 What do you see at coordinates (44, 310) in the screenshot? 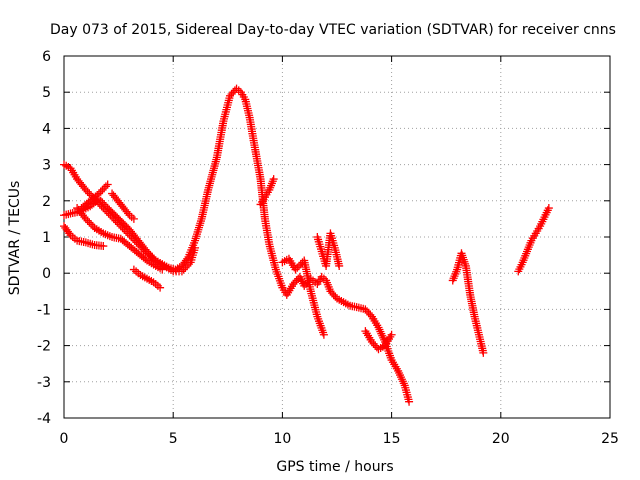
I see `y-tick-label: -1` at bounding box center [44, 310].